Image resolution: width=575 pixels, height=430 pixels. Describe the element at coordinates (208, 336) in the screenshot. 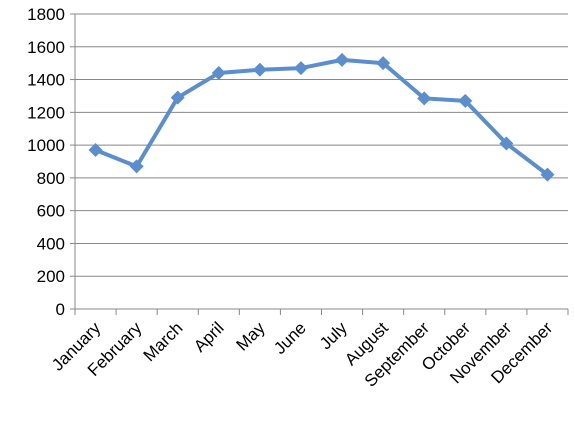

I see `x-tick-label: April` at that location.